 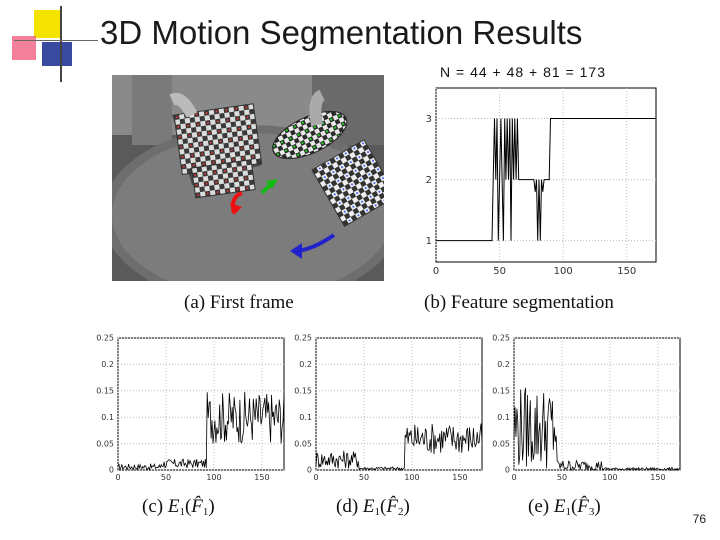 I want to click on caption-a: (a) First frame, so click(x=239, y=302).